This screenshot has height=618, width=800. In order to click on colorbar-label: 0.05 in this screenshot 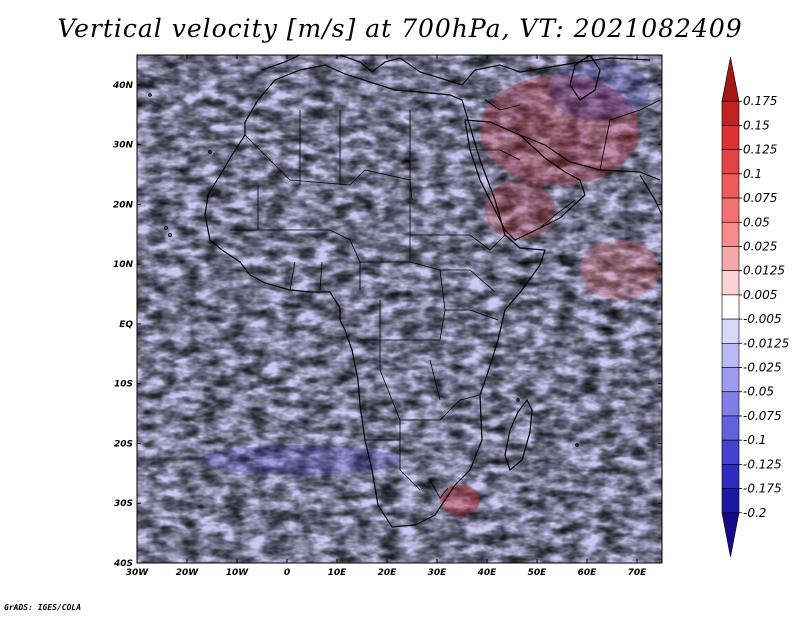, I will do `click(756, 222)`.